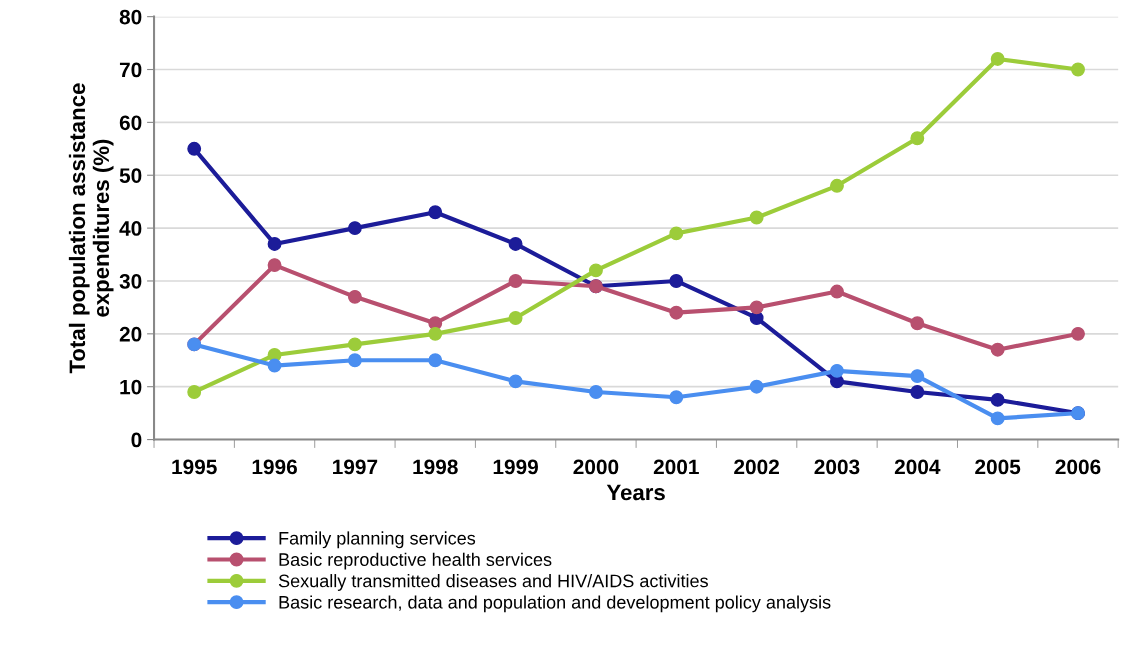 The width and height of the screenshot is (1141, 666). What do you see at coordinates (130, 123) in the screenshot?
I see `y-tick-label: 60` at bounding box center [130, 123].